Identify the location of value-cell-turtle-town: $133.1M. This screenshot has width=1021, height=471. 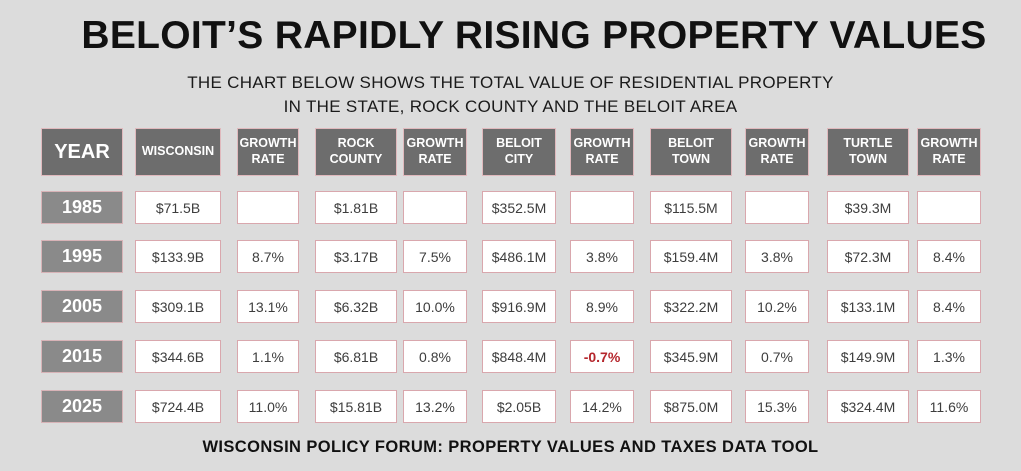
(868, 306).